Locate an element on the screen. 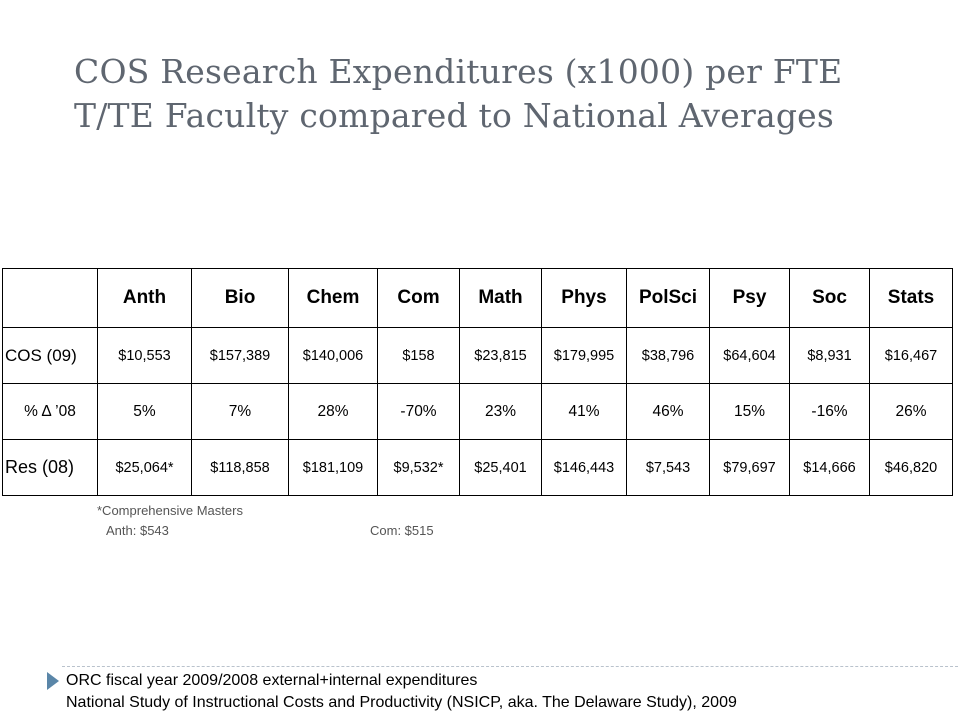 This screenshot has height=720, width=960. table-cell: 46% is located at coordinates (668, 411).